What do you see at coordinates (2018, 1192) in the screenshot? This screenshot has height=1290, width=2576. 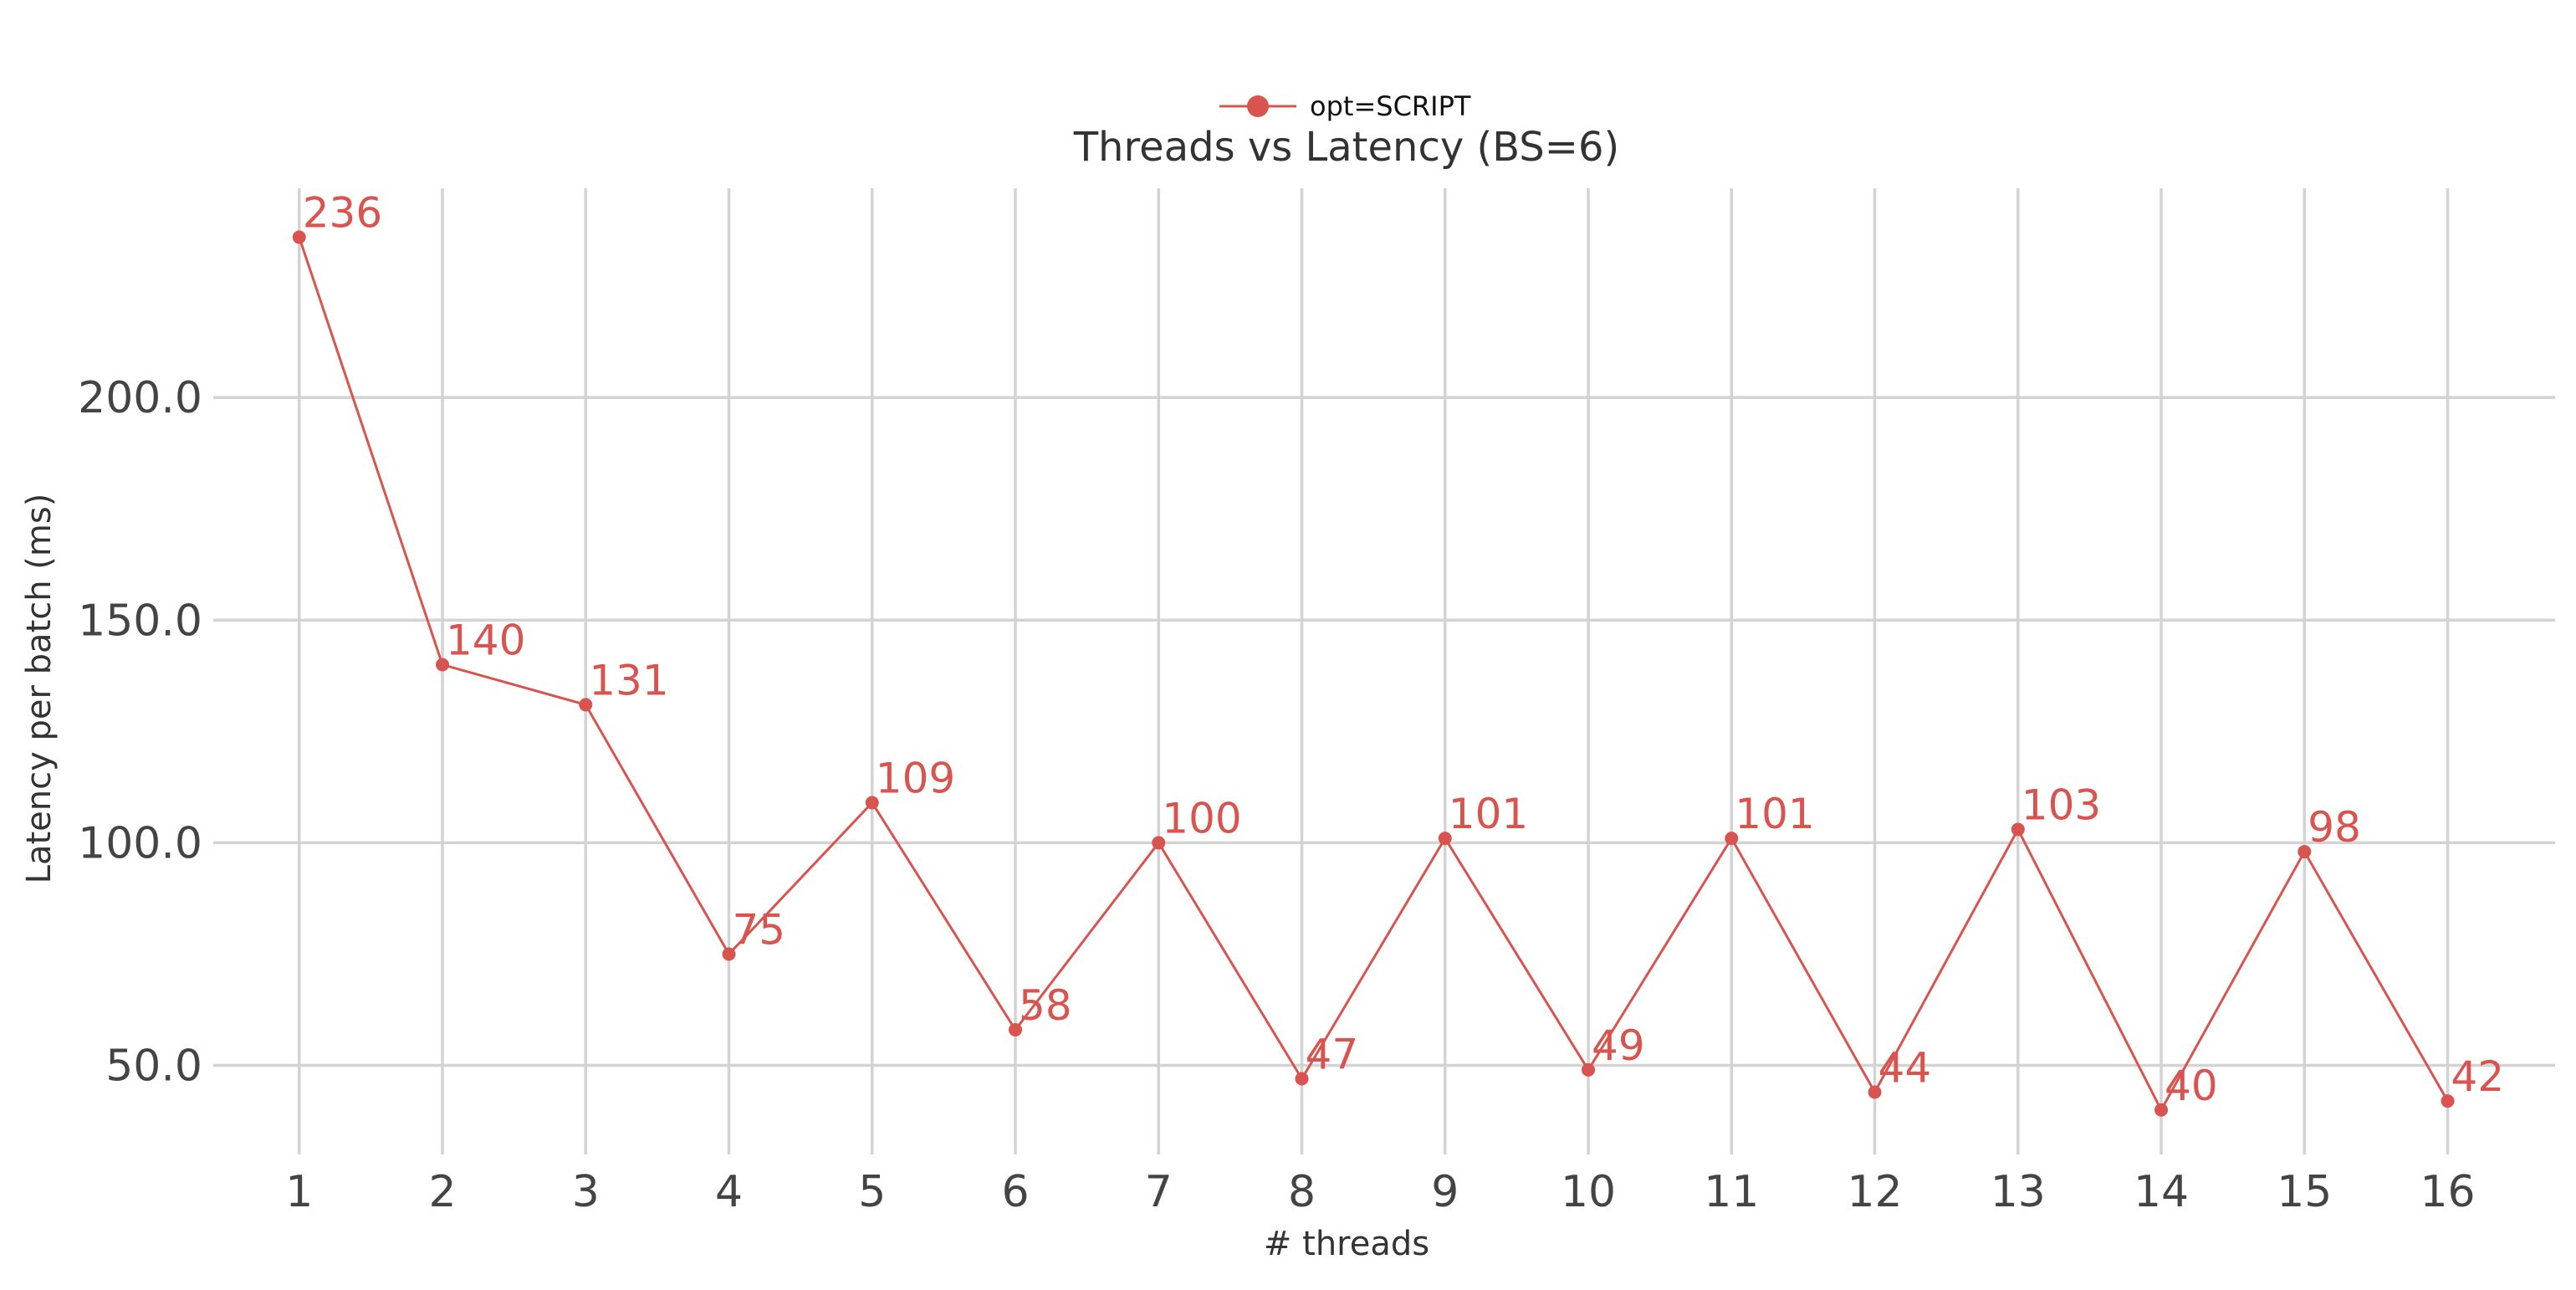 I see `x-tick-label: 13` at bounding box center [2018, 1192].